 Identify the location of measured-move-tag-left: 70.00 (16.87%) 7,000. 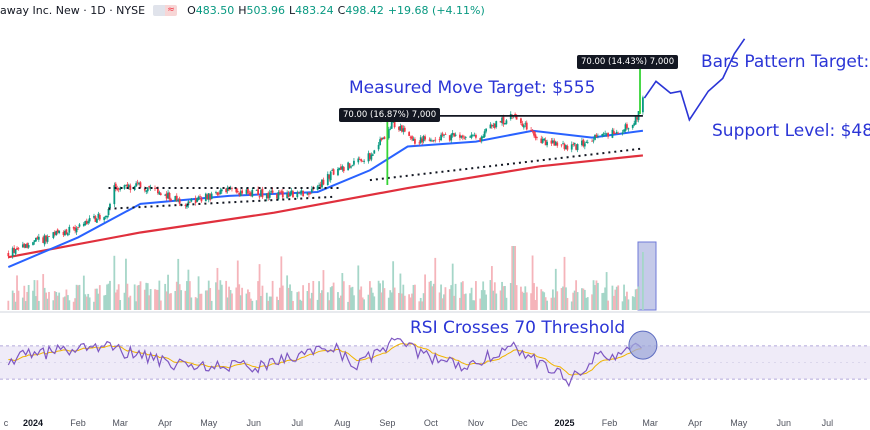
(390, 115).